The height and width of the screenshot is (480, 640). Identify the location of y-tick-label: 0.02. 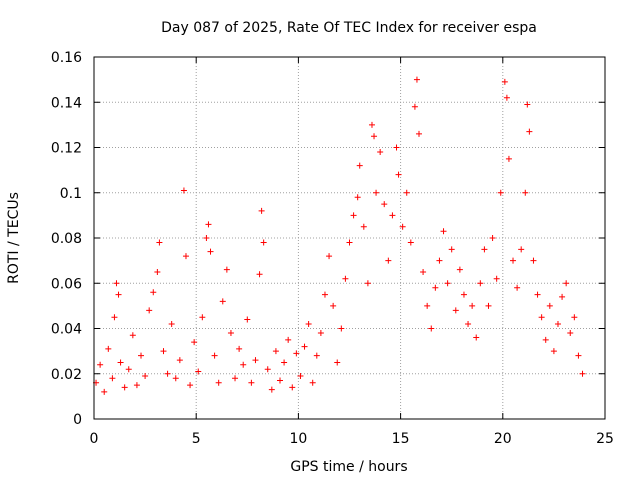
(66, 375).